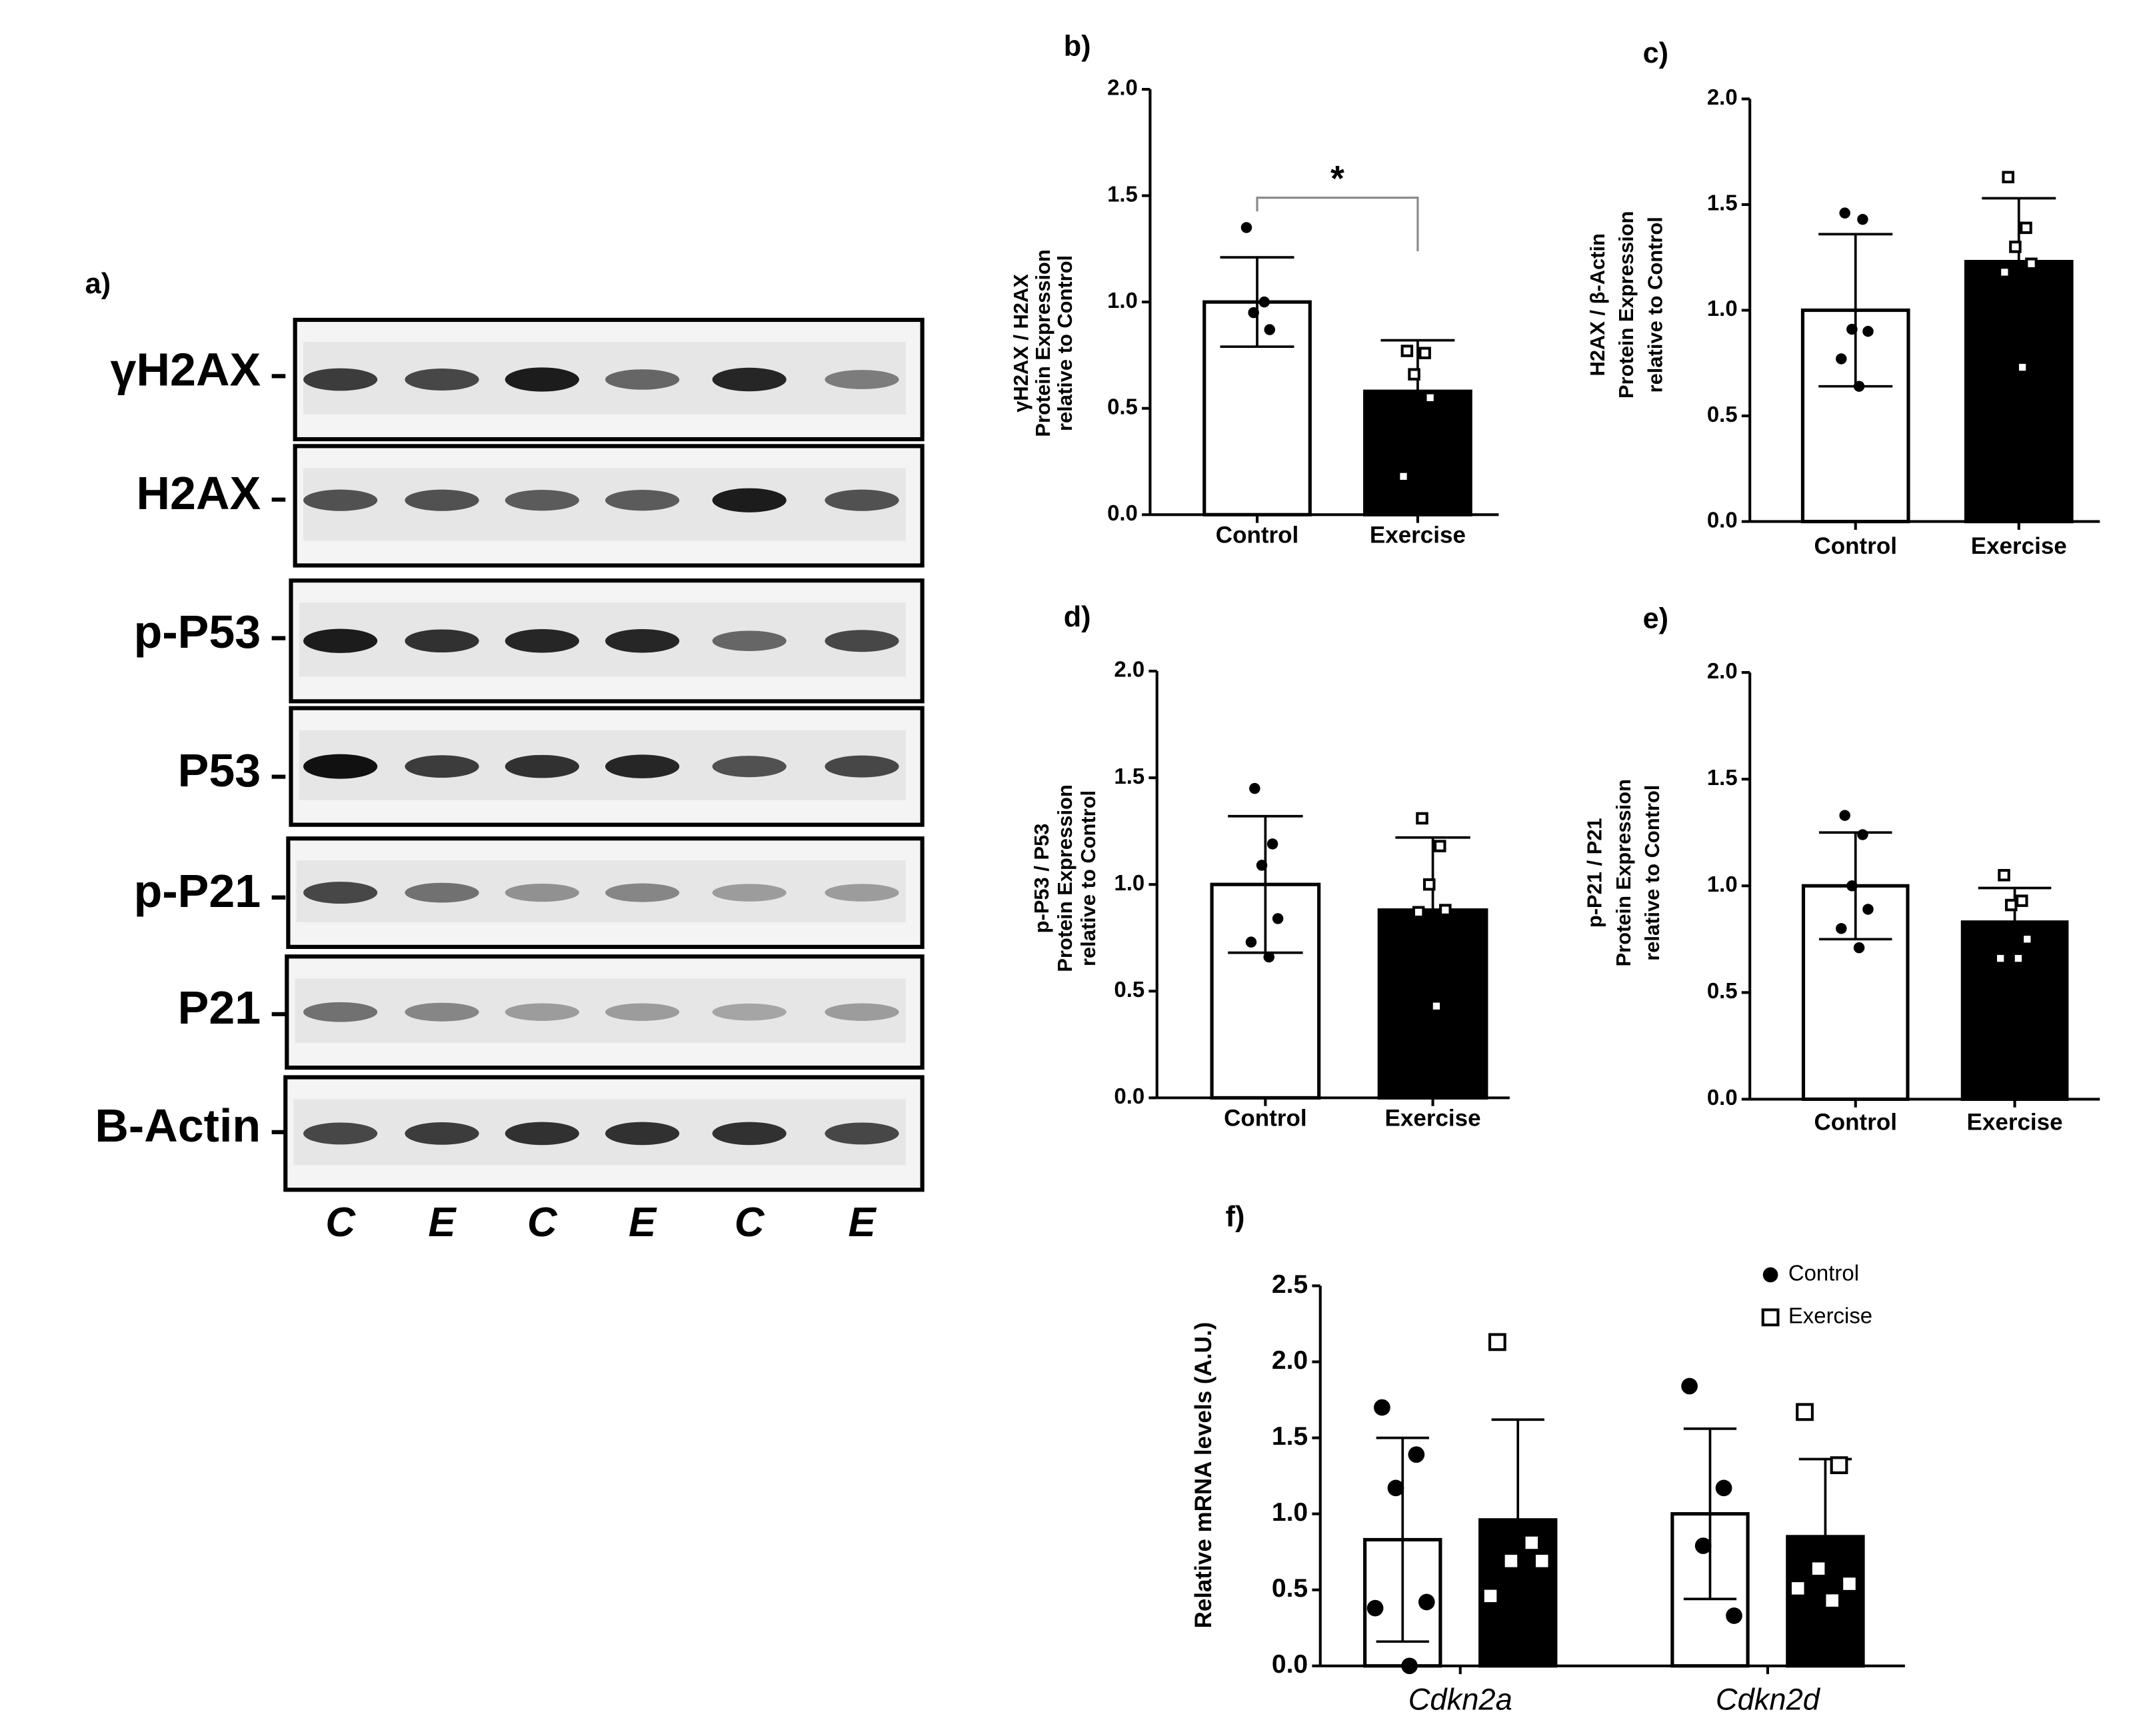 This screenshot has height=1736, width=2141. Describe the element at coordinates (220, 1008) in the screenshot. I see `blot-row-label: P21` at that location.